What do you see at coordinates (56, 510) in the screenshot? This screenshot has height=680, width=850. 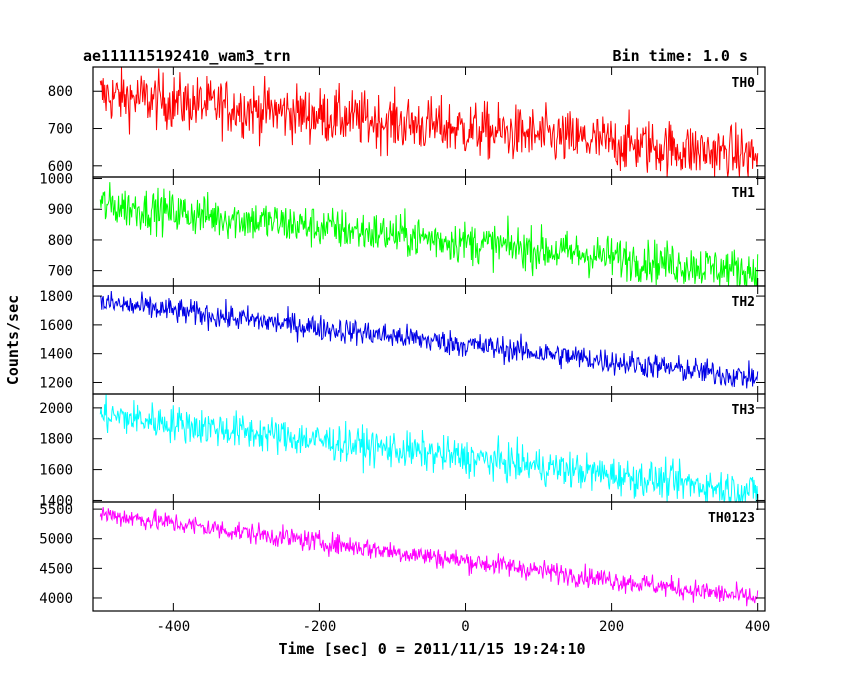 I see `y-tick-label: 5500` at bounding box center [56, 510].